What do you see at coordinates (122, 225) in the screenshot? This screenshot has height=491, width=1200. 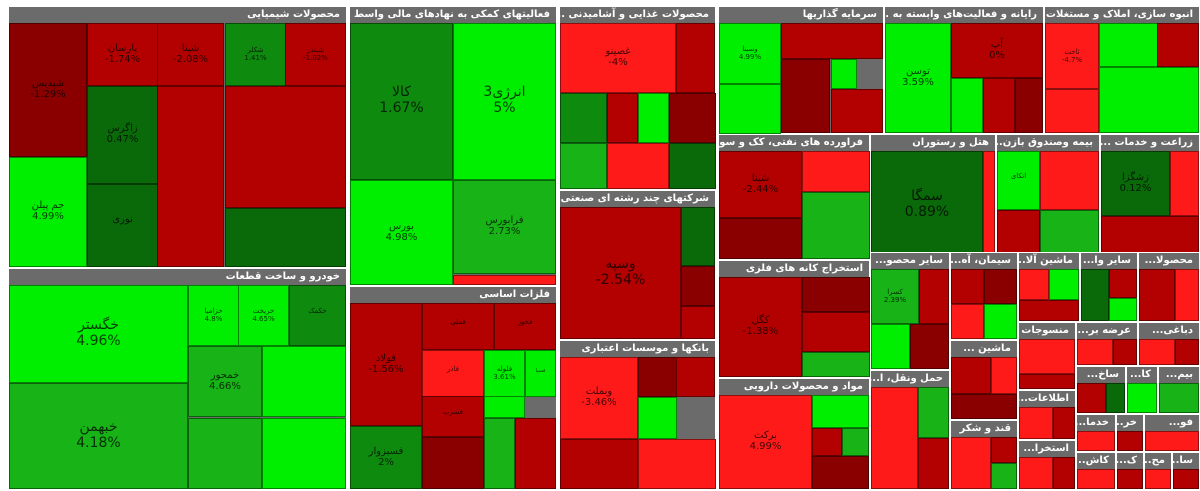 I see `stock-tile: نوری` at bounding box center [122, 225].